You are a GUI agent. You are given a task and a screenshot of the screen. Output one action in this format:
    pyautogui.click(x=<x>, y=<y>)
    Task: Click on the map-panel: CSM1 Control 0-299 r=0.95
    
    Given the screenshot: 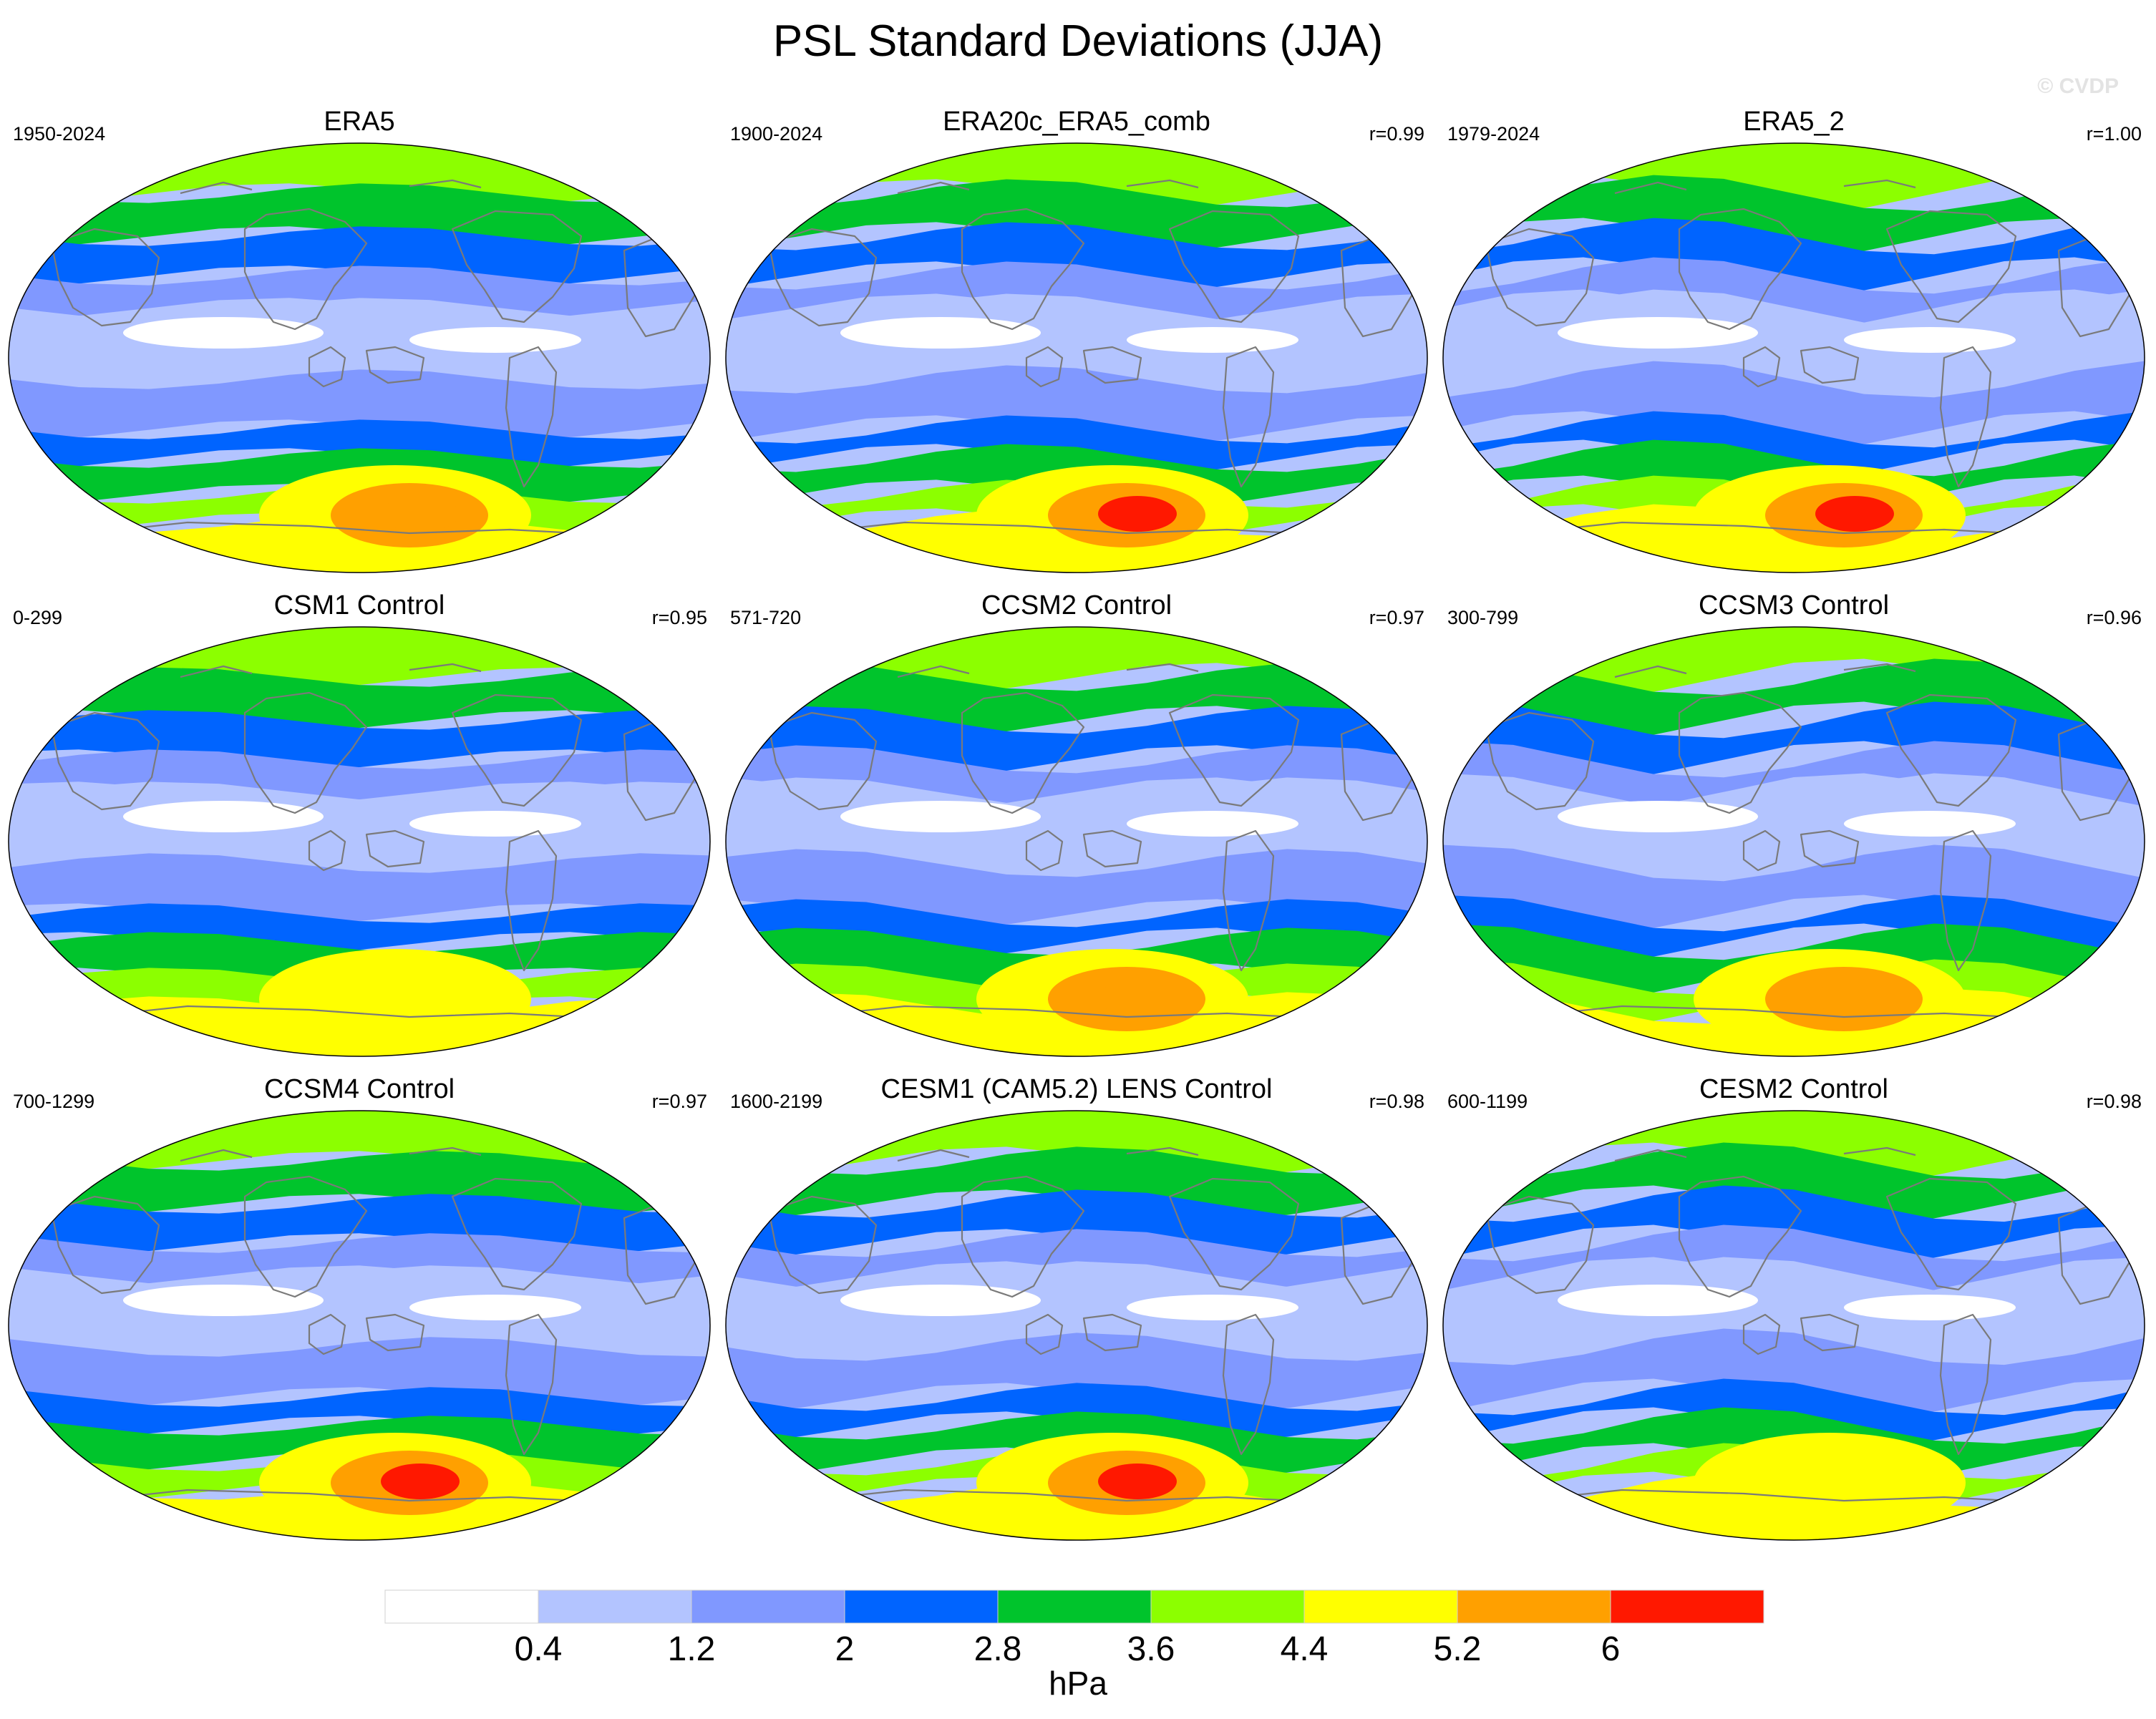 What is the action you would take?
    pyautogui.click(x=359, y=823)
    